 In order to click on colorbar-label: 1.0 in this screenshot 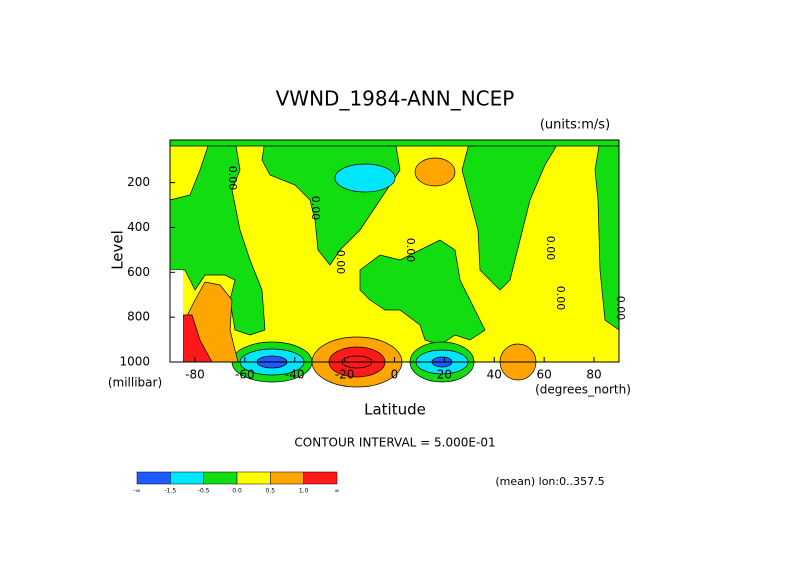, I will do `click(304, 491)`.